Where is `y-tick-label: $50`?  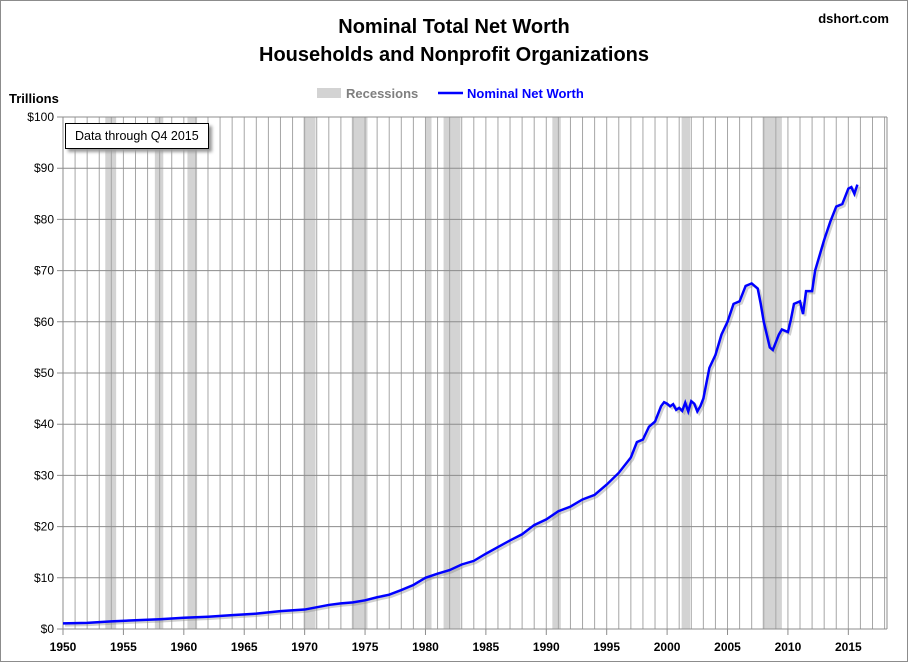 y-tick-label: $50 is located at coordinates (44, 373).